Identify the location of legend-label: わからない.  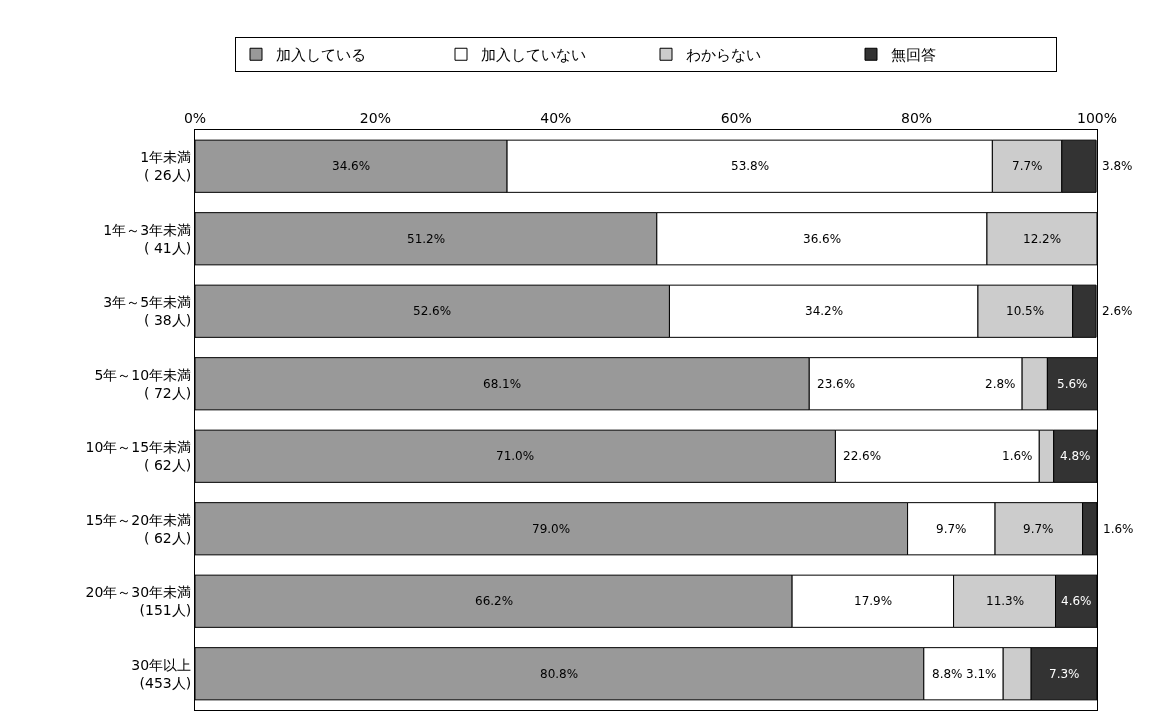
(723, 55).